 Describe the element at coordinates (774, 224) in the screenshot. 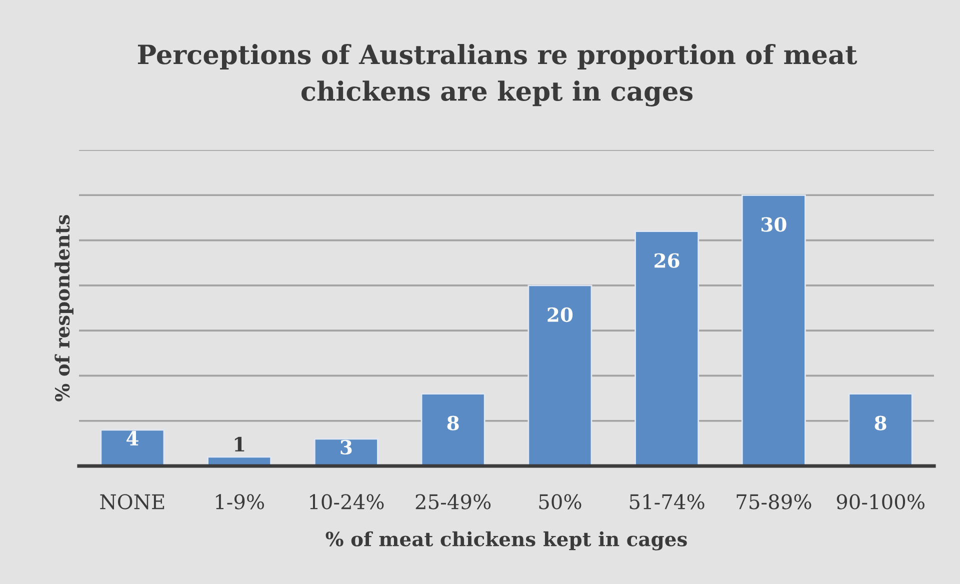

I see `data-label: 30` at that location.